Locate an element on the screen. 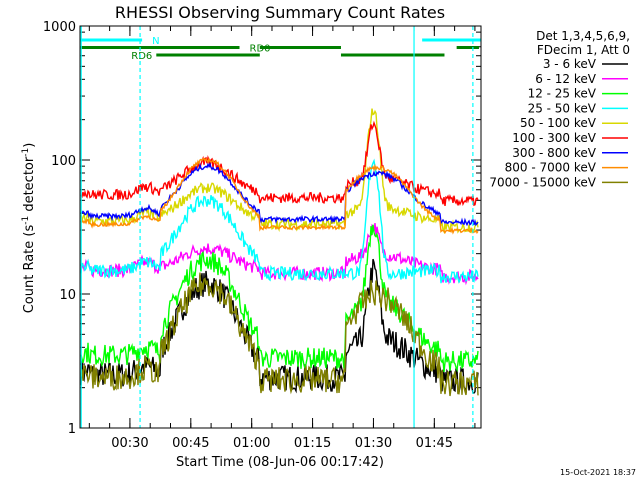 The width and height of the screenshot is (640, 480). chart-title: RHESSI Observing Summary Count Rates is located at coordinates (280, 12).